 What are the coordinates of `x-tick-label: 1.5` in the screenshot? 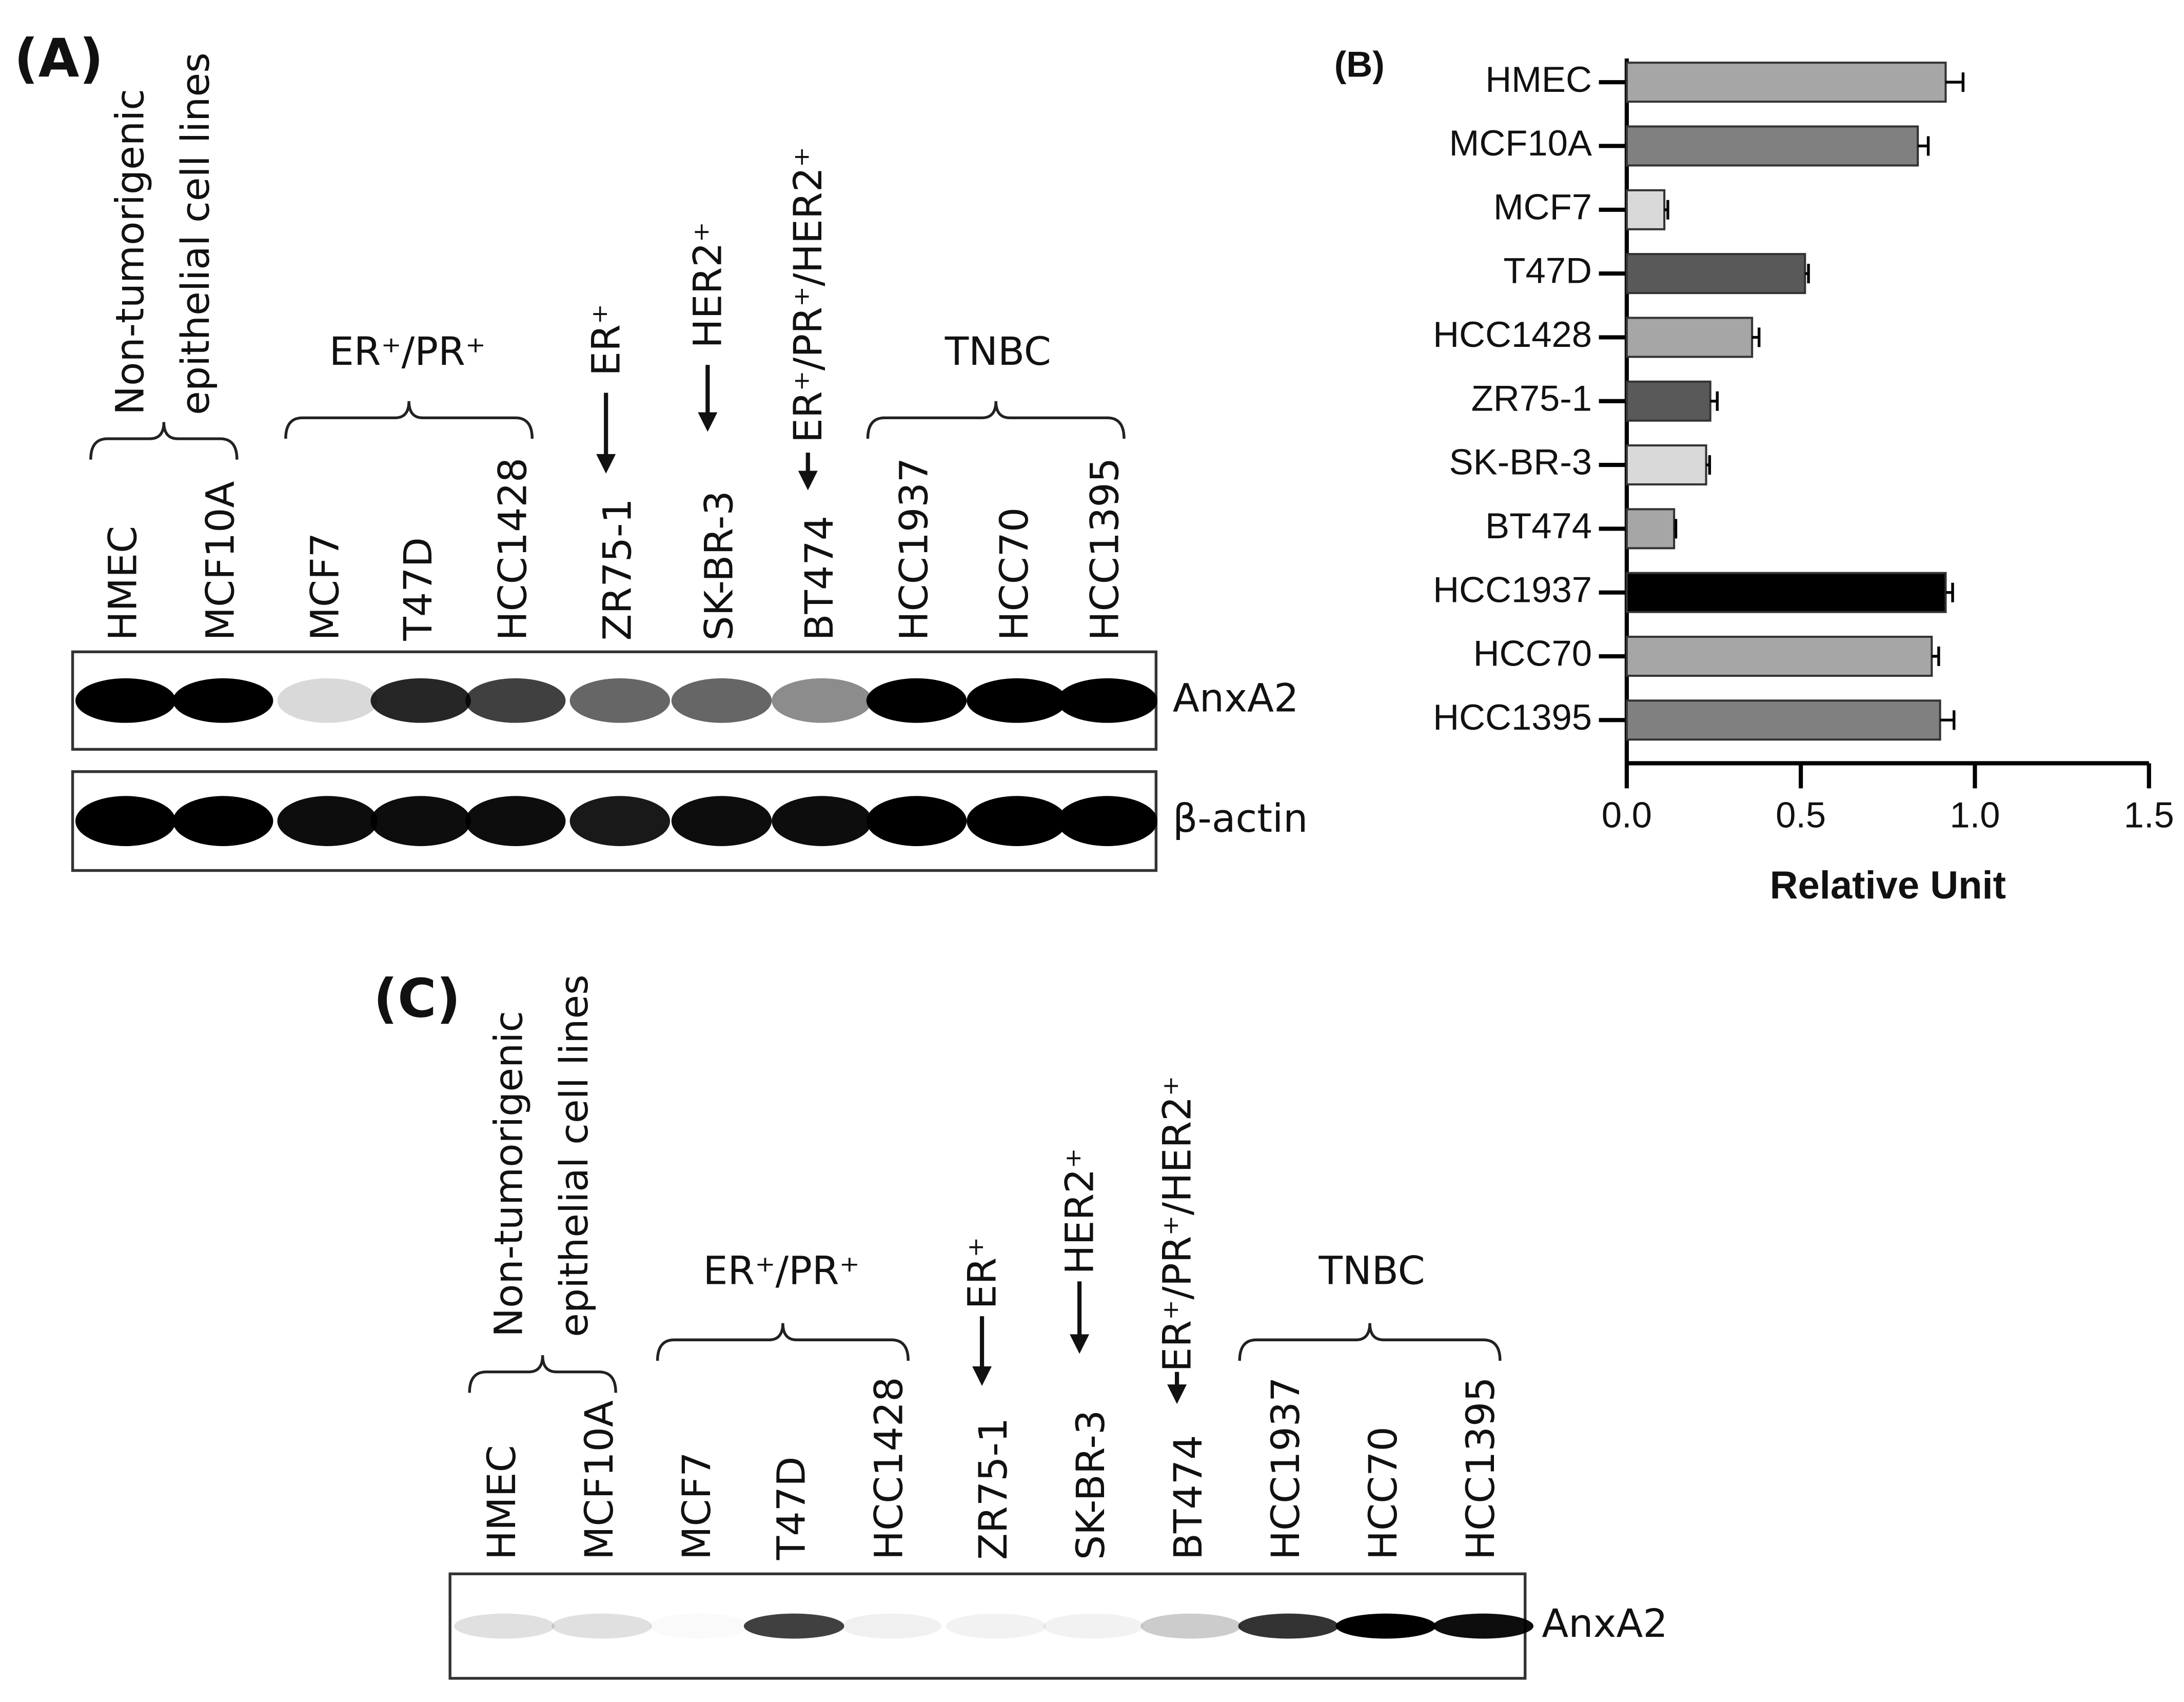 It's located at (2149, 814).